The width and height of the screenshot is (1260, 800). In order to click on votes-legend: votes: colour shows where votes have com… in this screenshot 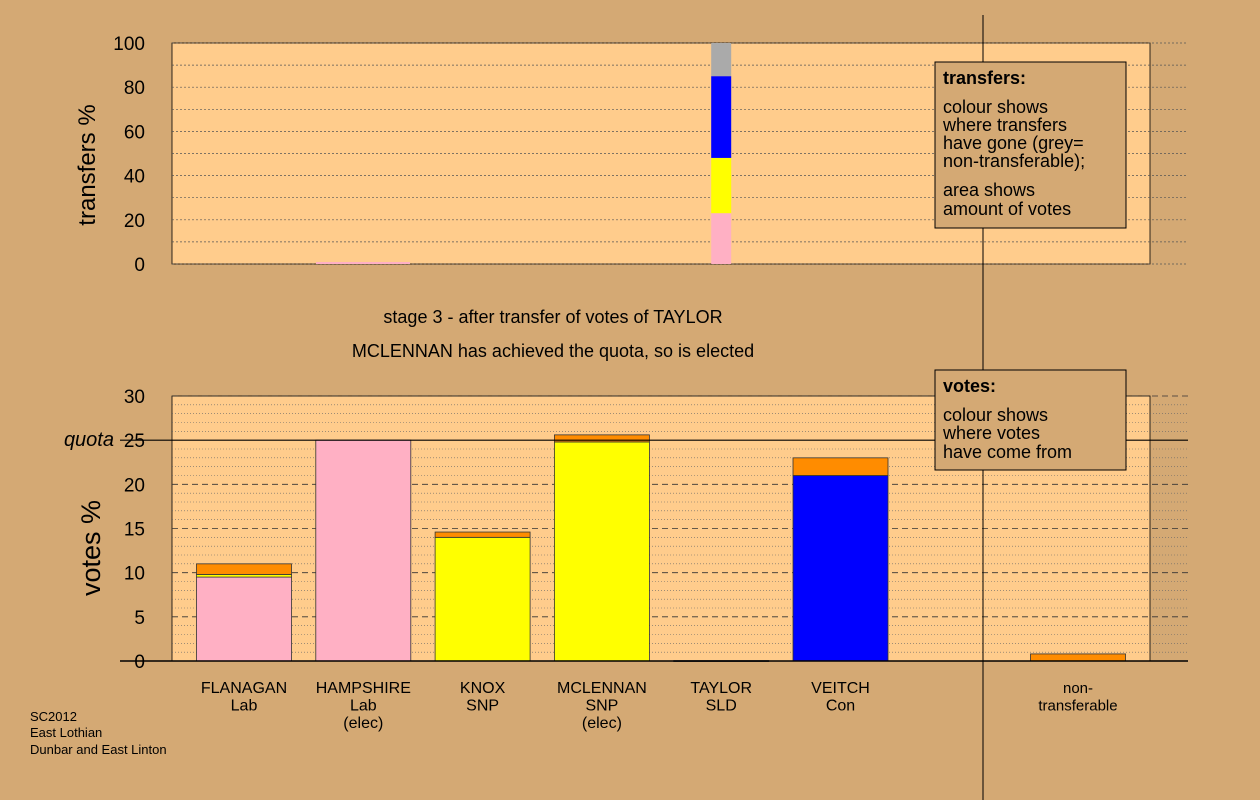, I will do `click(1030, 420)`.